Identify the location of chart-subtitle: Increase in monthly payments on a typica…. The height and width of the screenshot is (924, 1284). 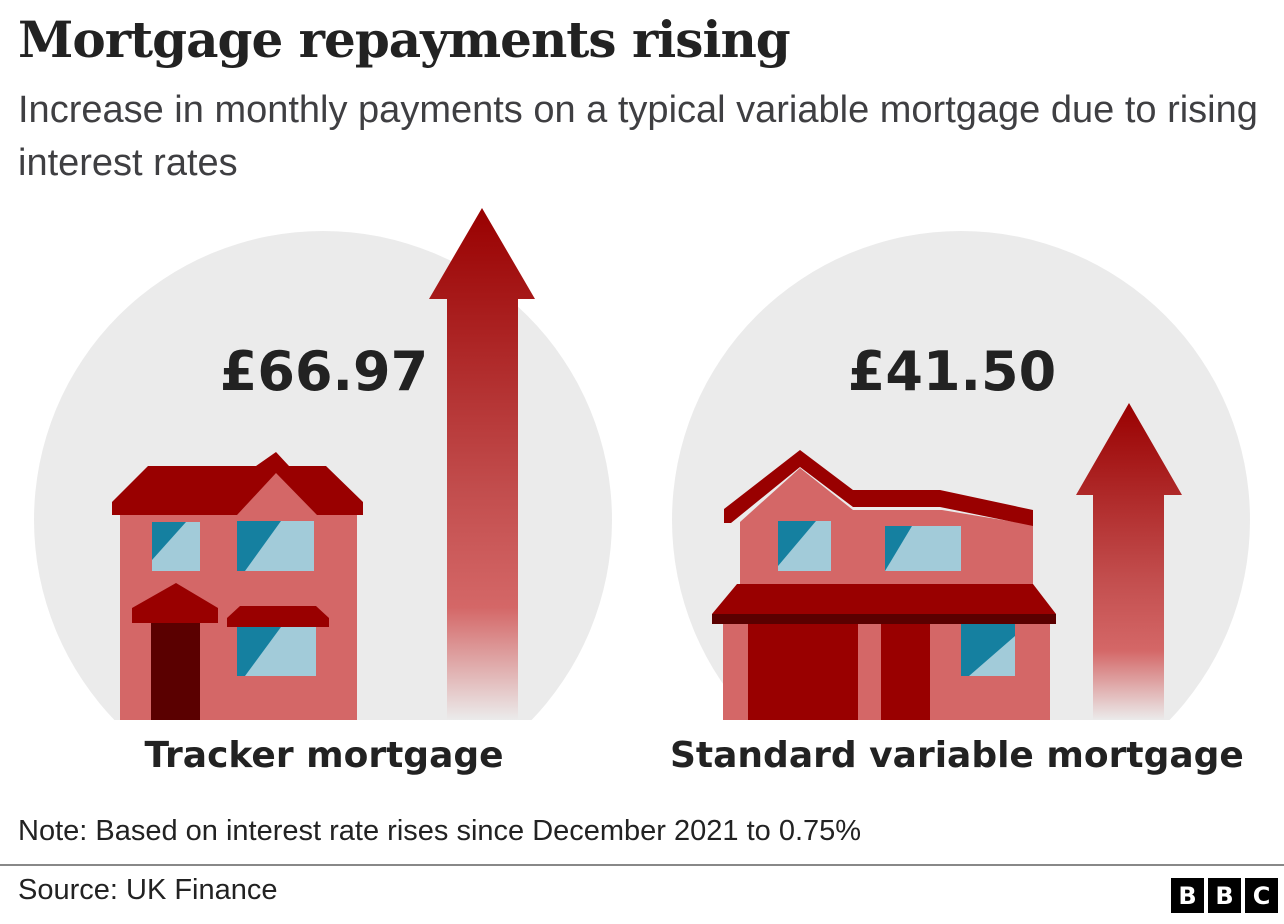
(638, 136).